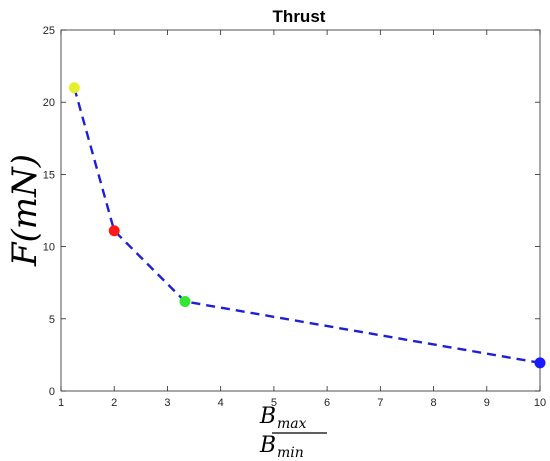 This screenshot has width=550, height=461. I want to click on x-label-numerator: B, so click(267, 416).